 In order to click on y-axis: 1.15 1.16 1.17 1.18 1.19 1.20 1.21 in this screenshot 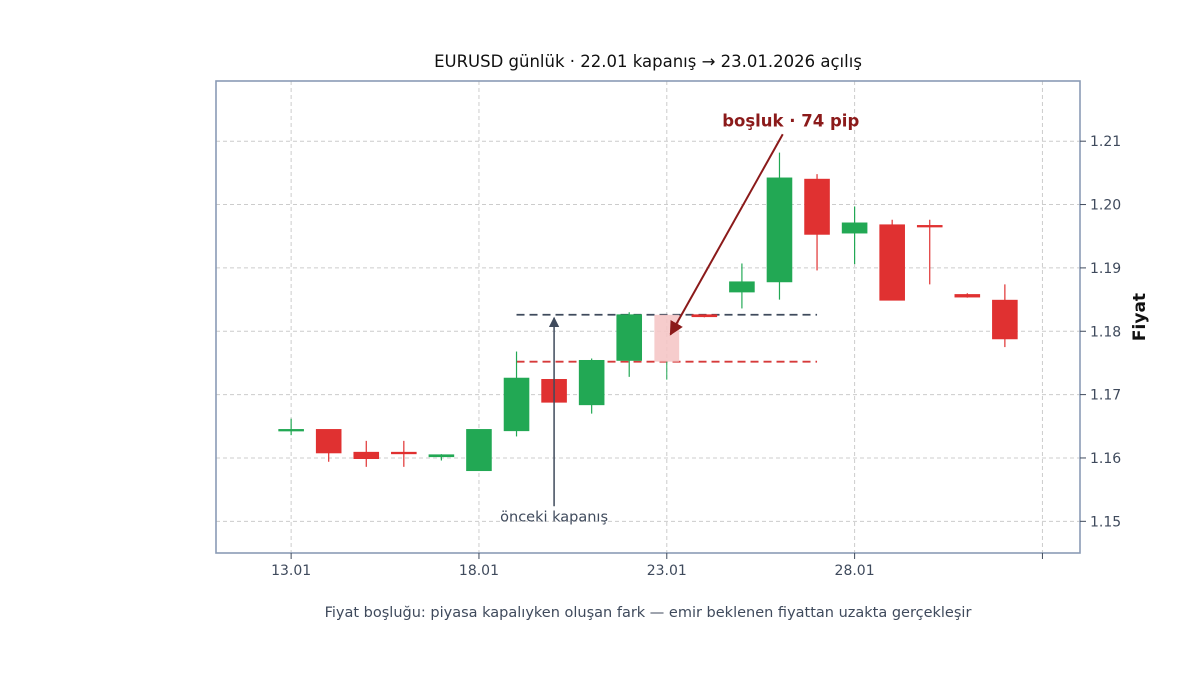, I will do `click(1100, 332)`.